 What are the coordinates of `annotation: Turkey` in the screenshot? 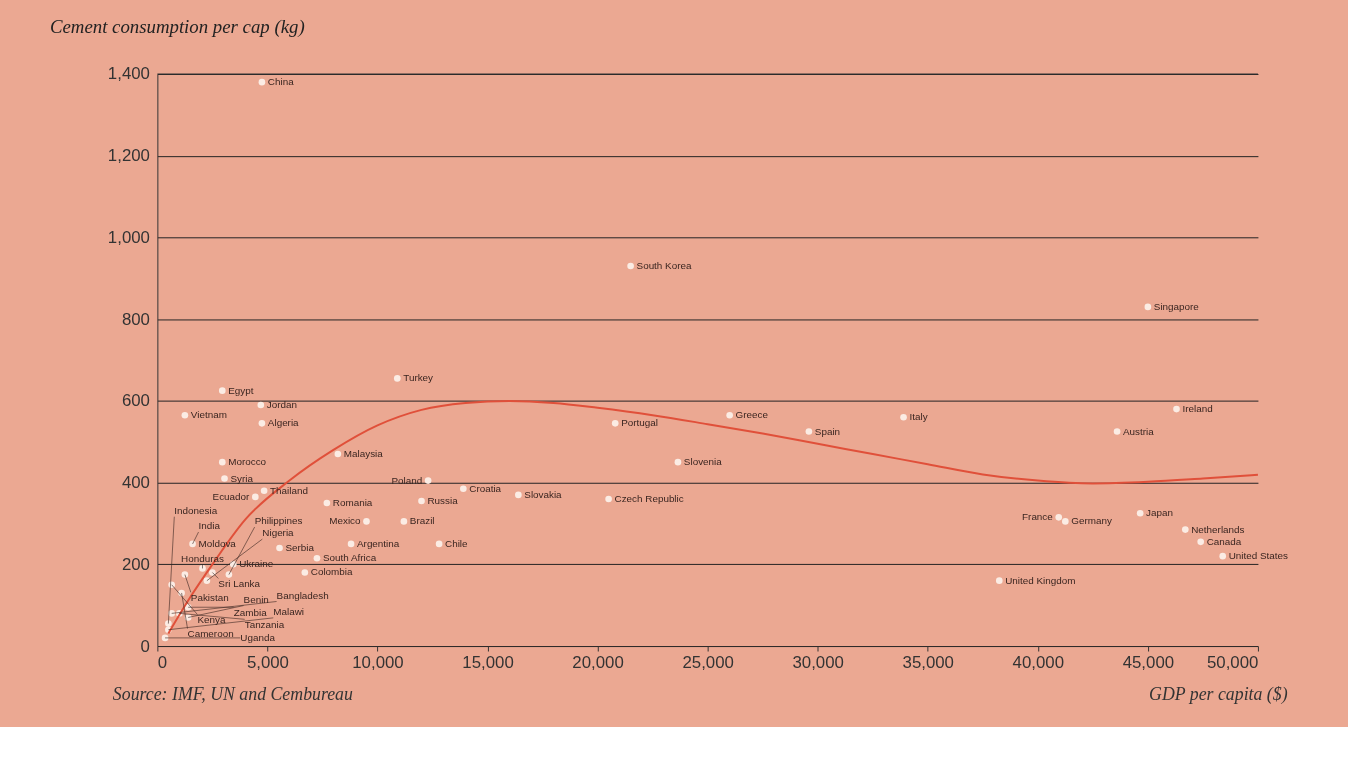 It's located at (418, 378).